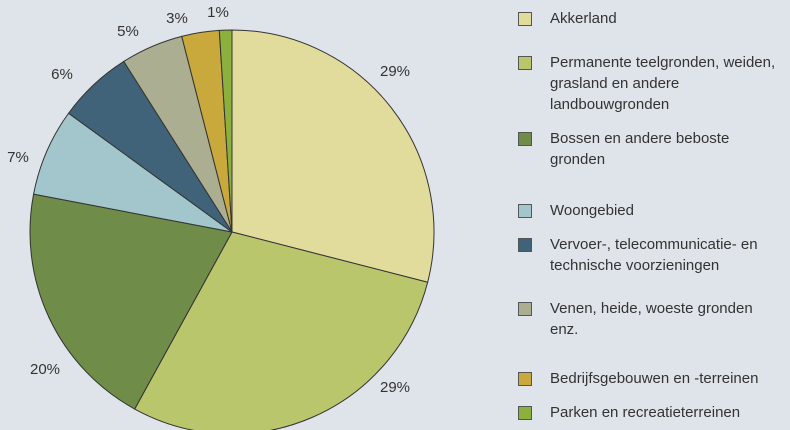 Image resolution: width=790 pixels, height=430 pixels. Describe the element at coordinates (128, 31) in the screenshot. I see `slice-label: 5%` at that location.